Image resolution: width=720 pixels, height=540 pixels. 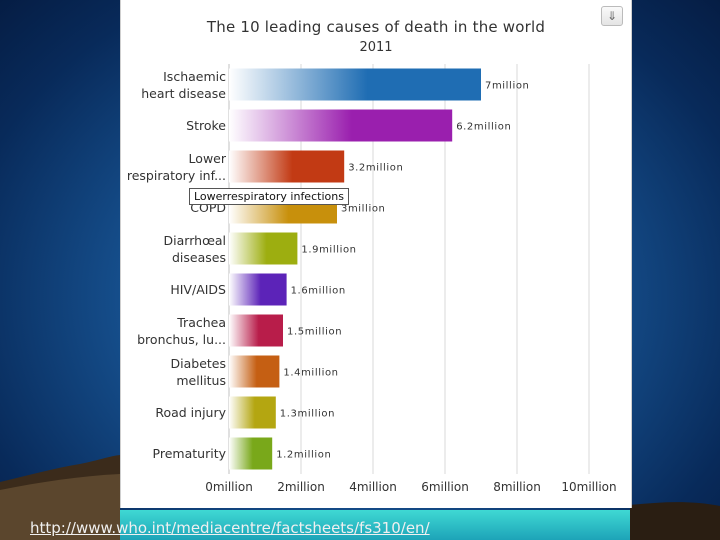 I want to click on category-label: Prematurity, so click(x=173, y=453).